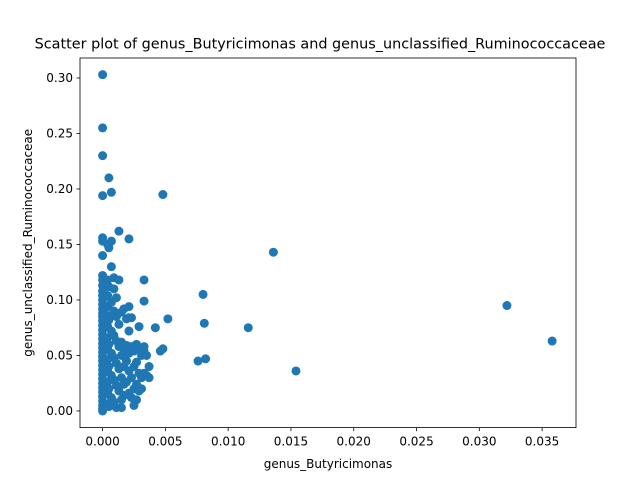 The height and width of the screenshot is (480, 640). What do you see at coordinates (354, 442) in the screenshot?
I see `x-tick-label: 0.020` at bounding box center [354, 442].